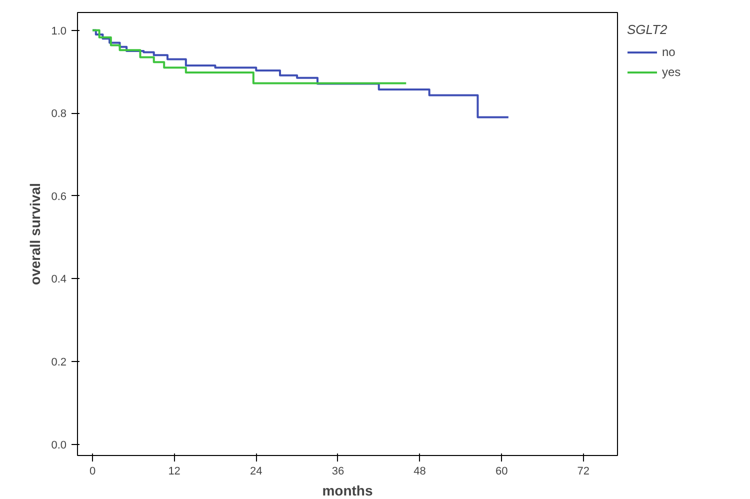 The height and width of the screenshot is (499, 750). Describe the element at coordinates (420, 472) in the screenshot. I see `x-tick-label: 48` at that location.